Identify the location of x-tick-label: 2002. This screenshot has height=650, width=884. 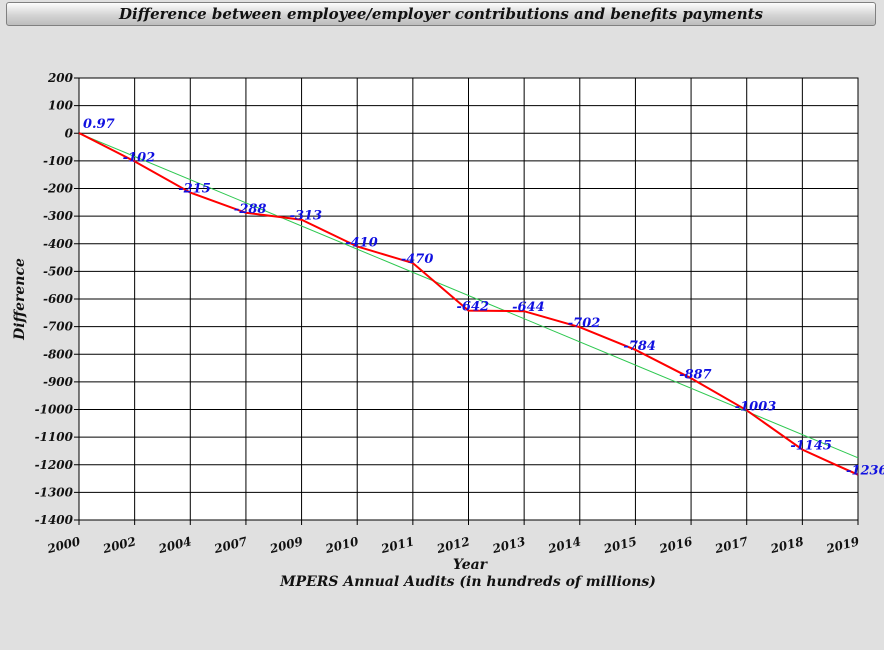
(119, 545).